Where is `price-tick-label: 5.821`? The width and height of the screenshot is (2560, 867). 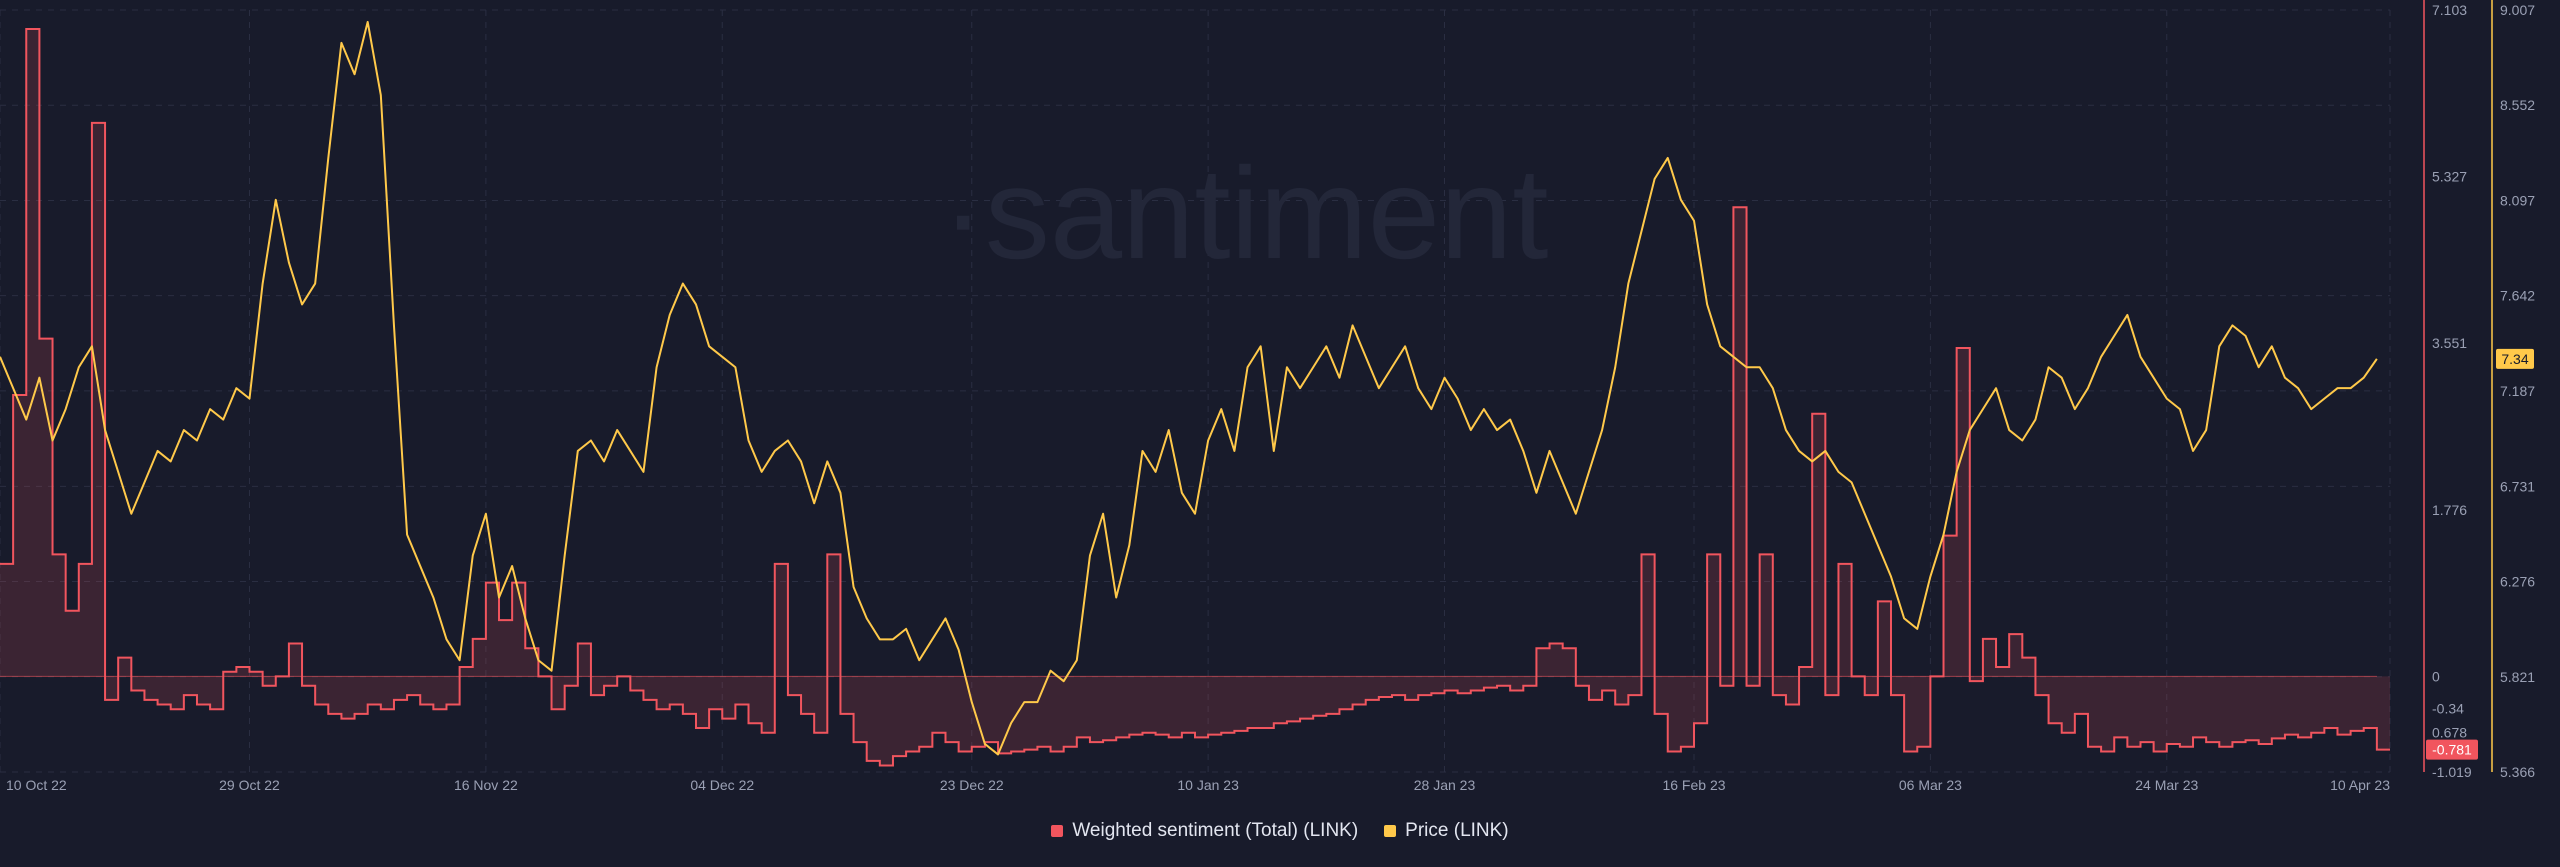 price-tick-label: 5.821 is located at coordinates (2517, 677).